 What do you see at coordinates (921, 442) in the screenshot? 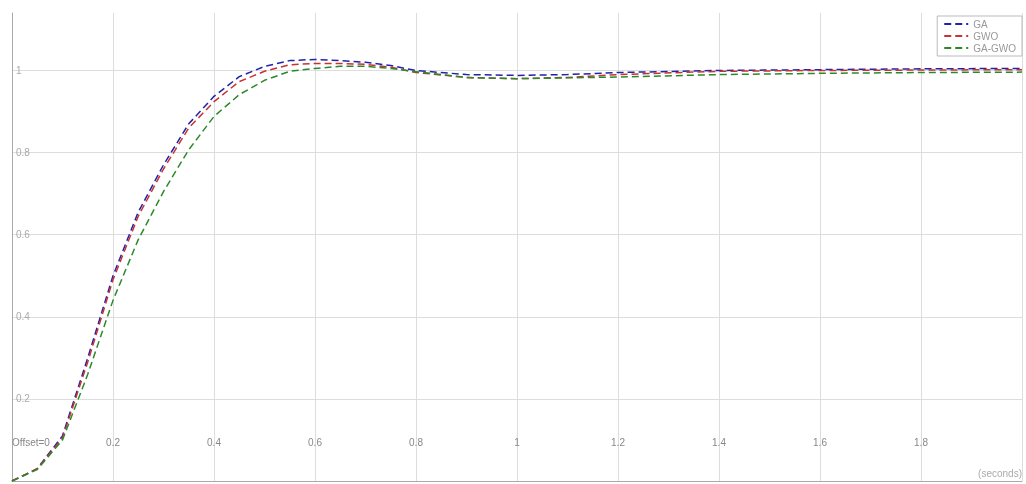
I see `x-tick-label: 1.8` at bounding box center [921, 442].